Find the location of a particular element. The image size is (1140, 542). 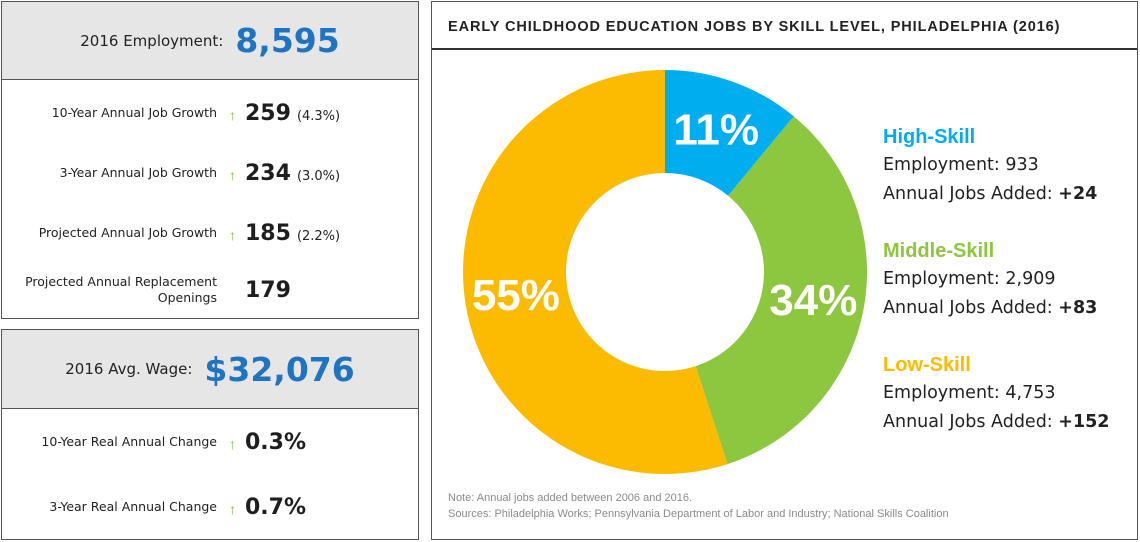

stat-percent: (4.3%) is located at coordinates (318, 116).